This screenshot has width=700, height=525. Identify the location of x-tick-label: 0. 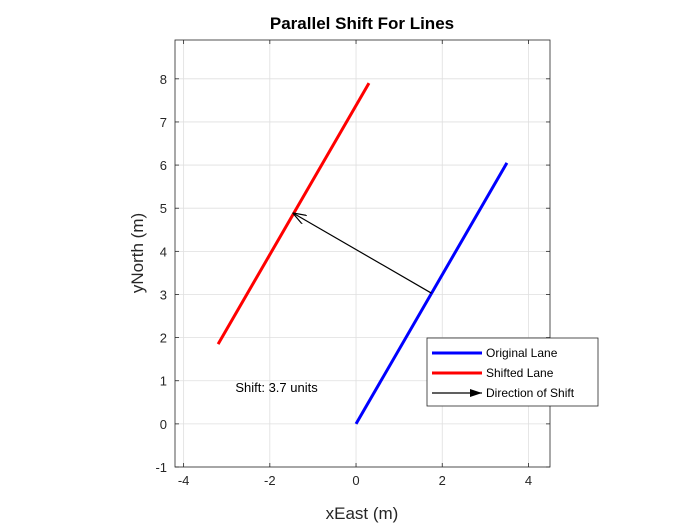
(355, 480).